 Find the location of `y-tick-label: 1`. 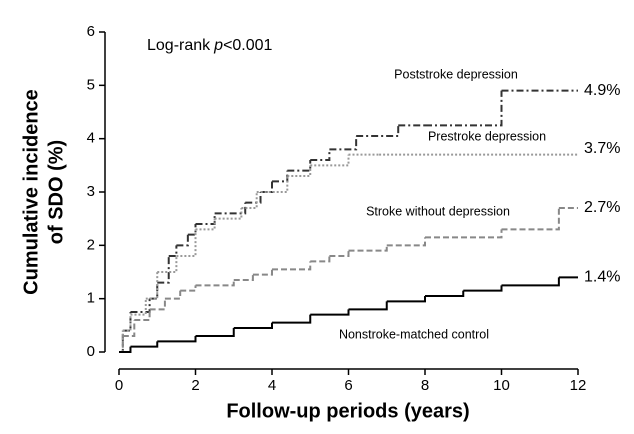

y-tick-label: 1 is located at coordinates (91, 298).